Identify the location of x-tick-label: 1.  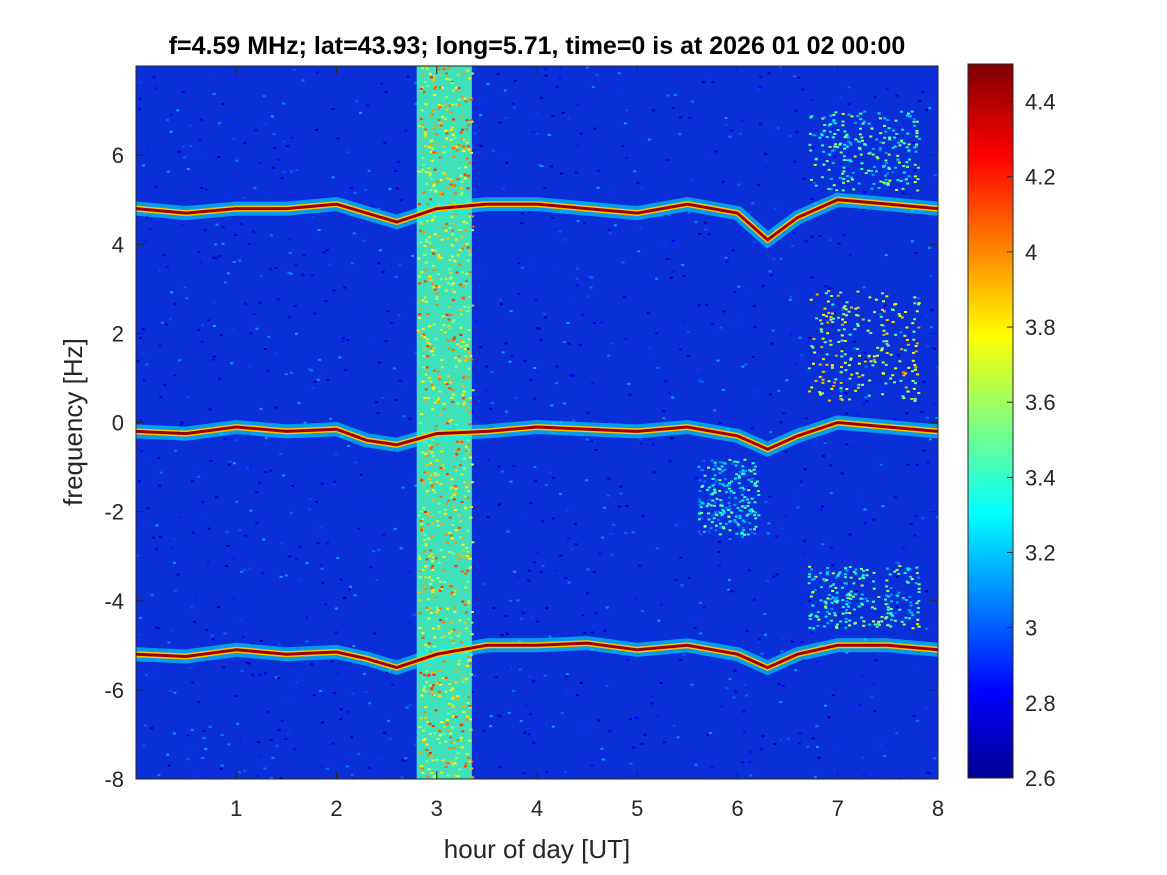
(236, 808).